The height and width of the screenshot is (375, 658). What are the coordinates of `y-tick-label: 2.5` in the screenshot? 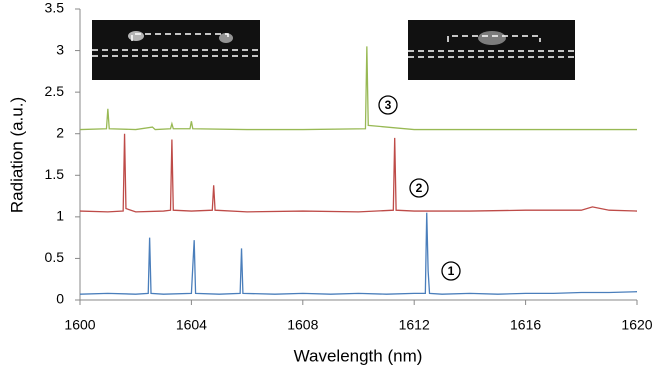 It's located at (55, 91).